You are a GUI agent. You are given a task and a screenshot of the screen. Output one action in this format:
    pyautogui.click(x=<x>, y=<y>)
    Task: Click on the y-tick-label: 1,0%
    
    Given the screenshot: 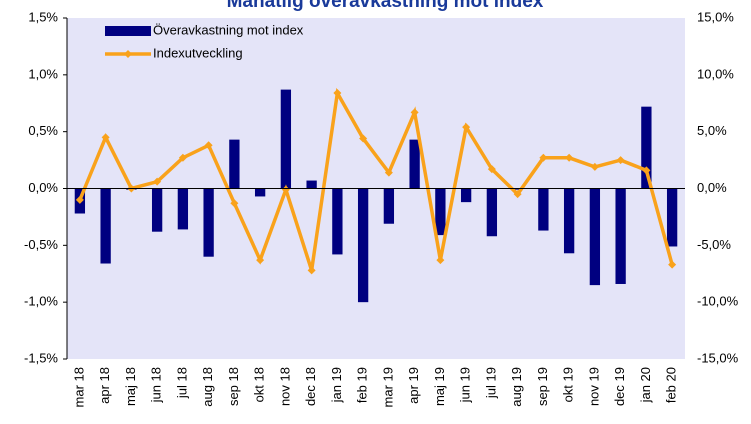 What is the action you would take?
    pyautogui.click(x=43, y=73)
    